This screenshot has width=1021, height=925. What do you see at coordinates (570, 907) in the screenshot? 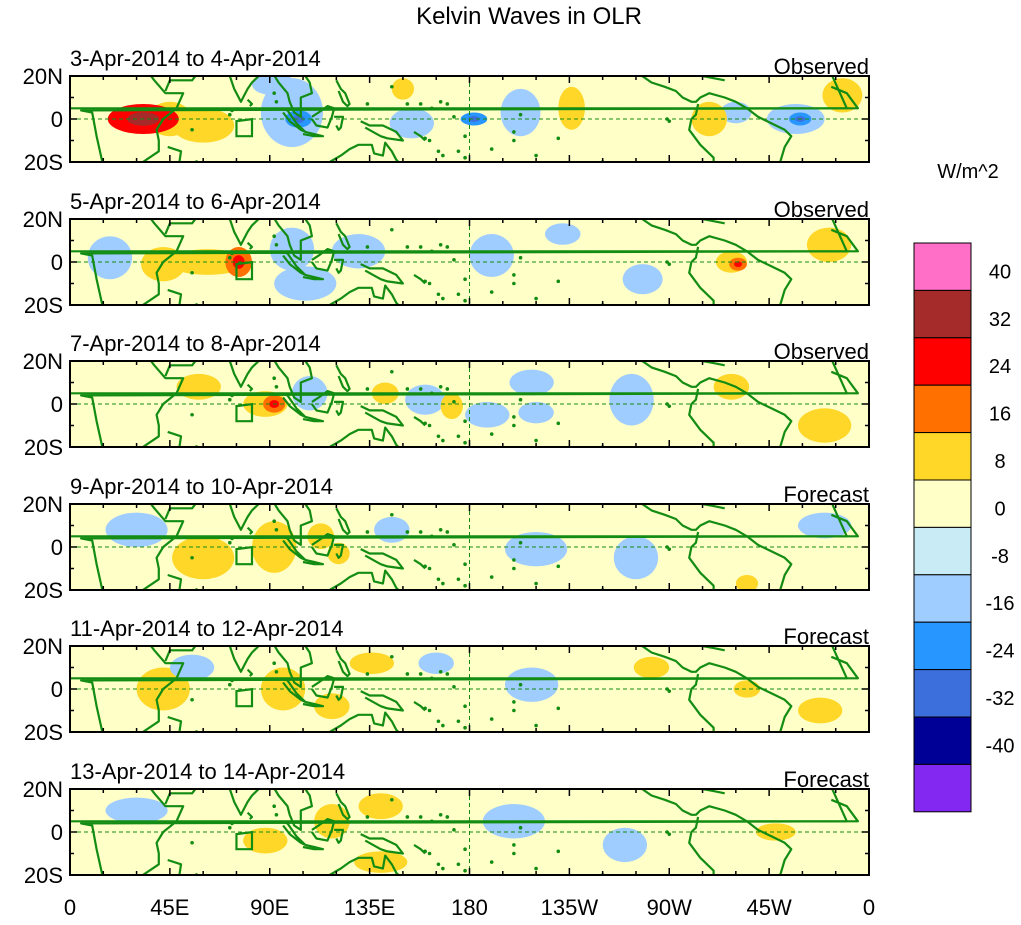
I see `lon-tick-label: 135W` at bounding box center [570, 907].